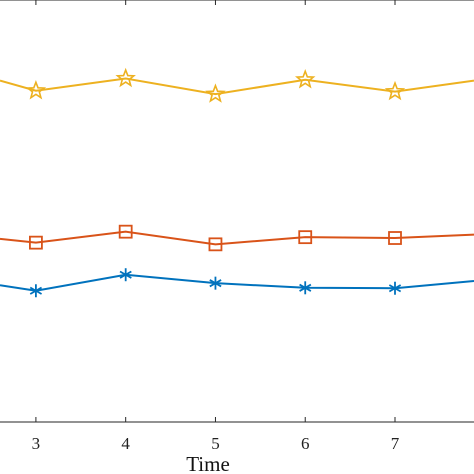  I want to click on x-tick-label-2: 5, so click(215, 443).